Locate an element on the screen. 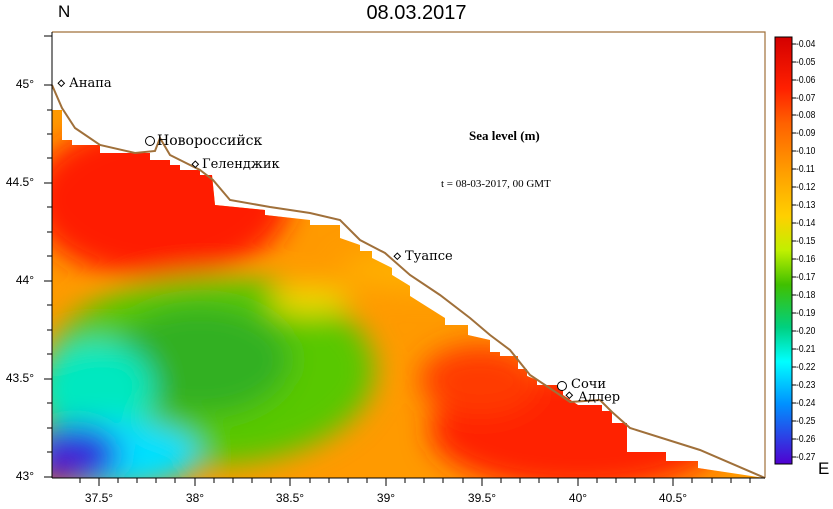 The image size is (833, 509). east-label: E is located at coordinates (824, 468).